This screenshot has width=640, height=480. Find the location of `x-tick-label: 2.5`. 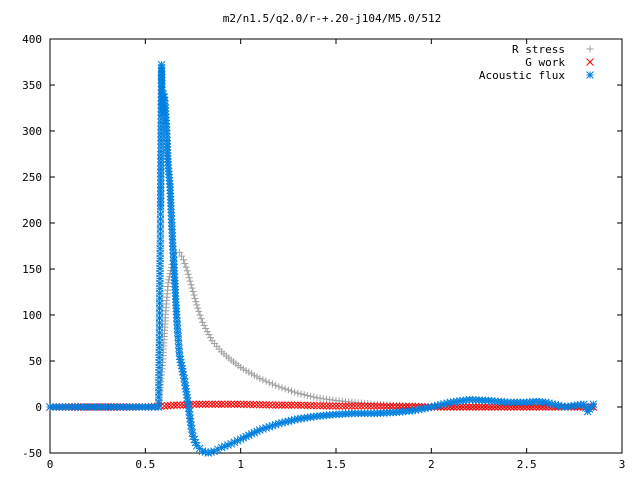

x-tick-label: 2.5 is located at coordinates (527, 464).